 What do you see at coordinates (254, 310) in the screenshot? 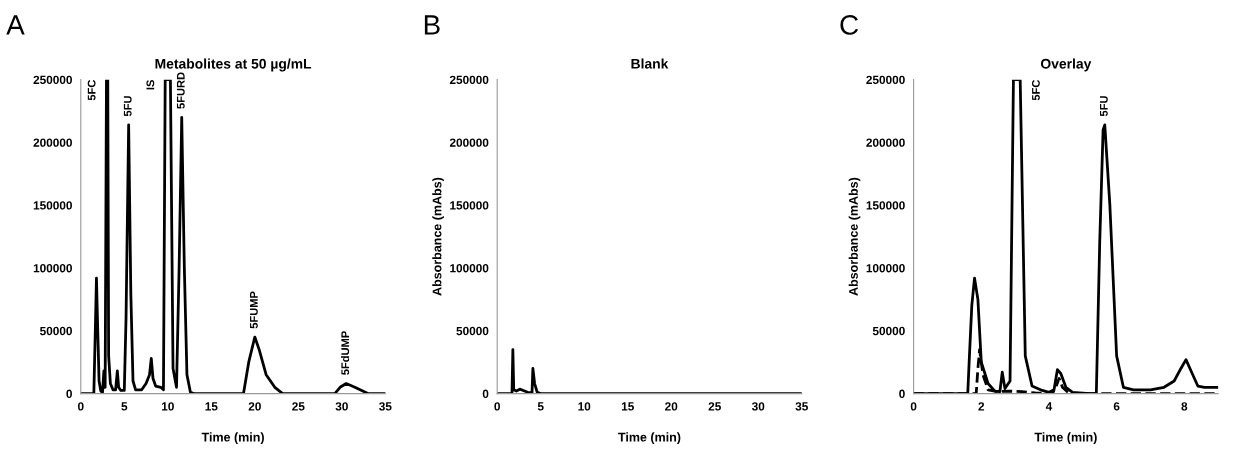
I see `annotation: 5FUMP` at bounding box center [254, 310].